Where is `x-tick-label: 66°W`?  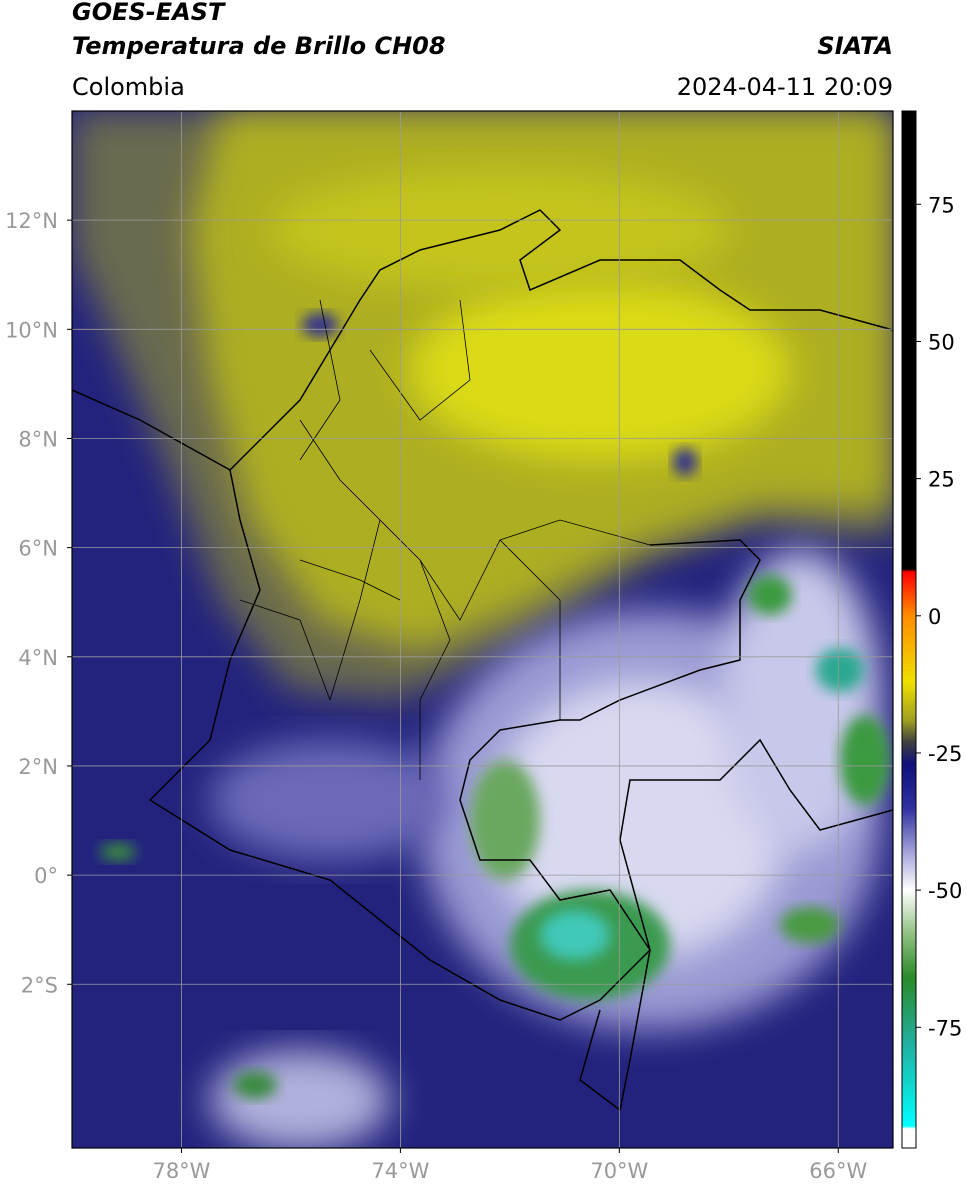 x-tick-label: 66°W is located at coordinates (838, 1171).